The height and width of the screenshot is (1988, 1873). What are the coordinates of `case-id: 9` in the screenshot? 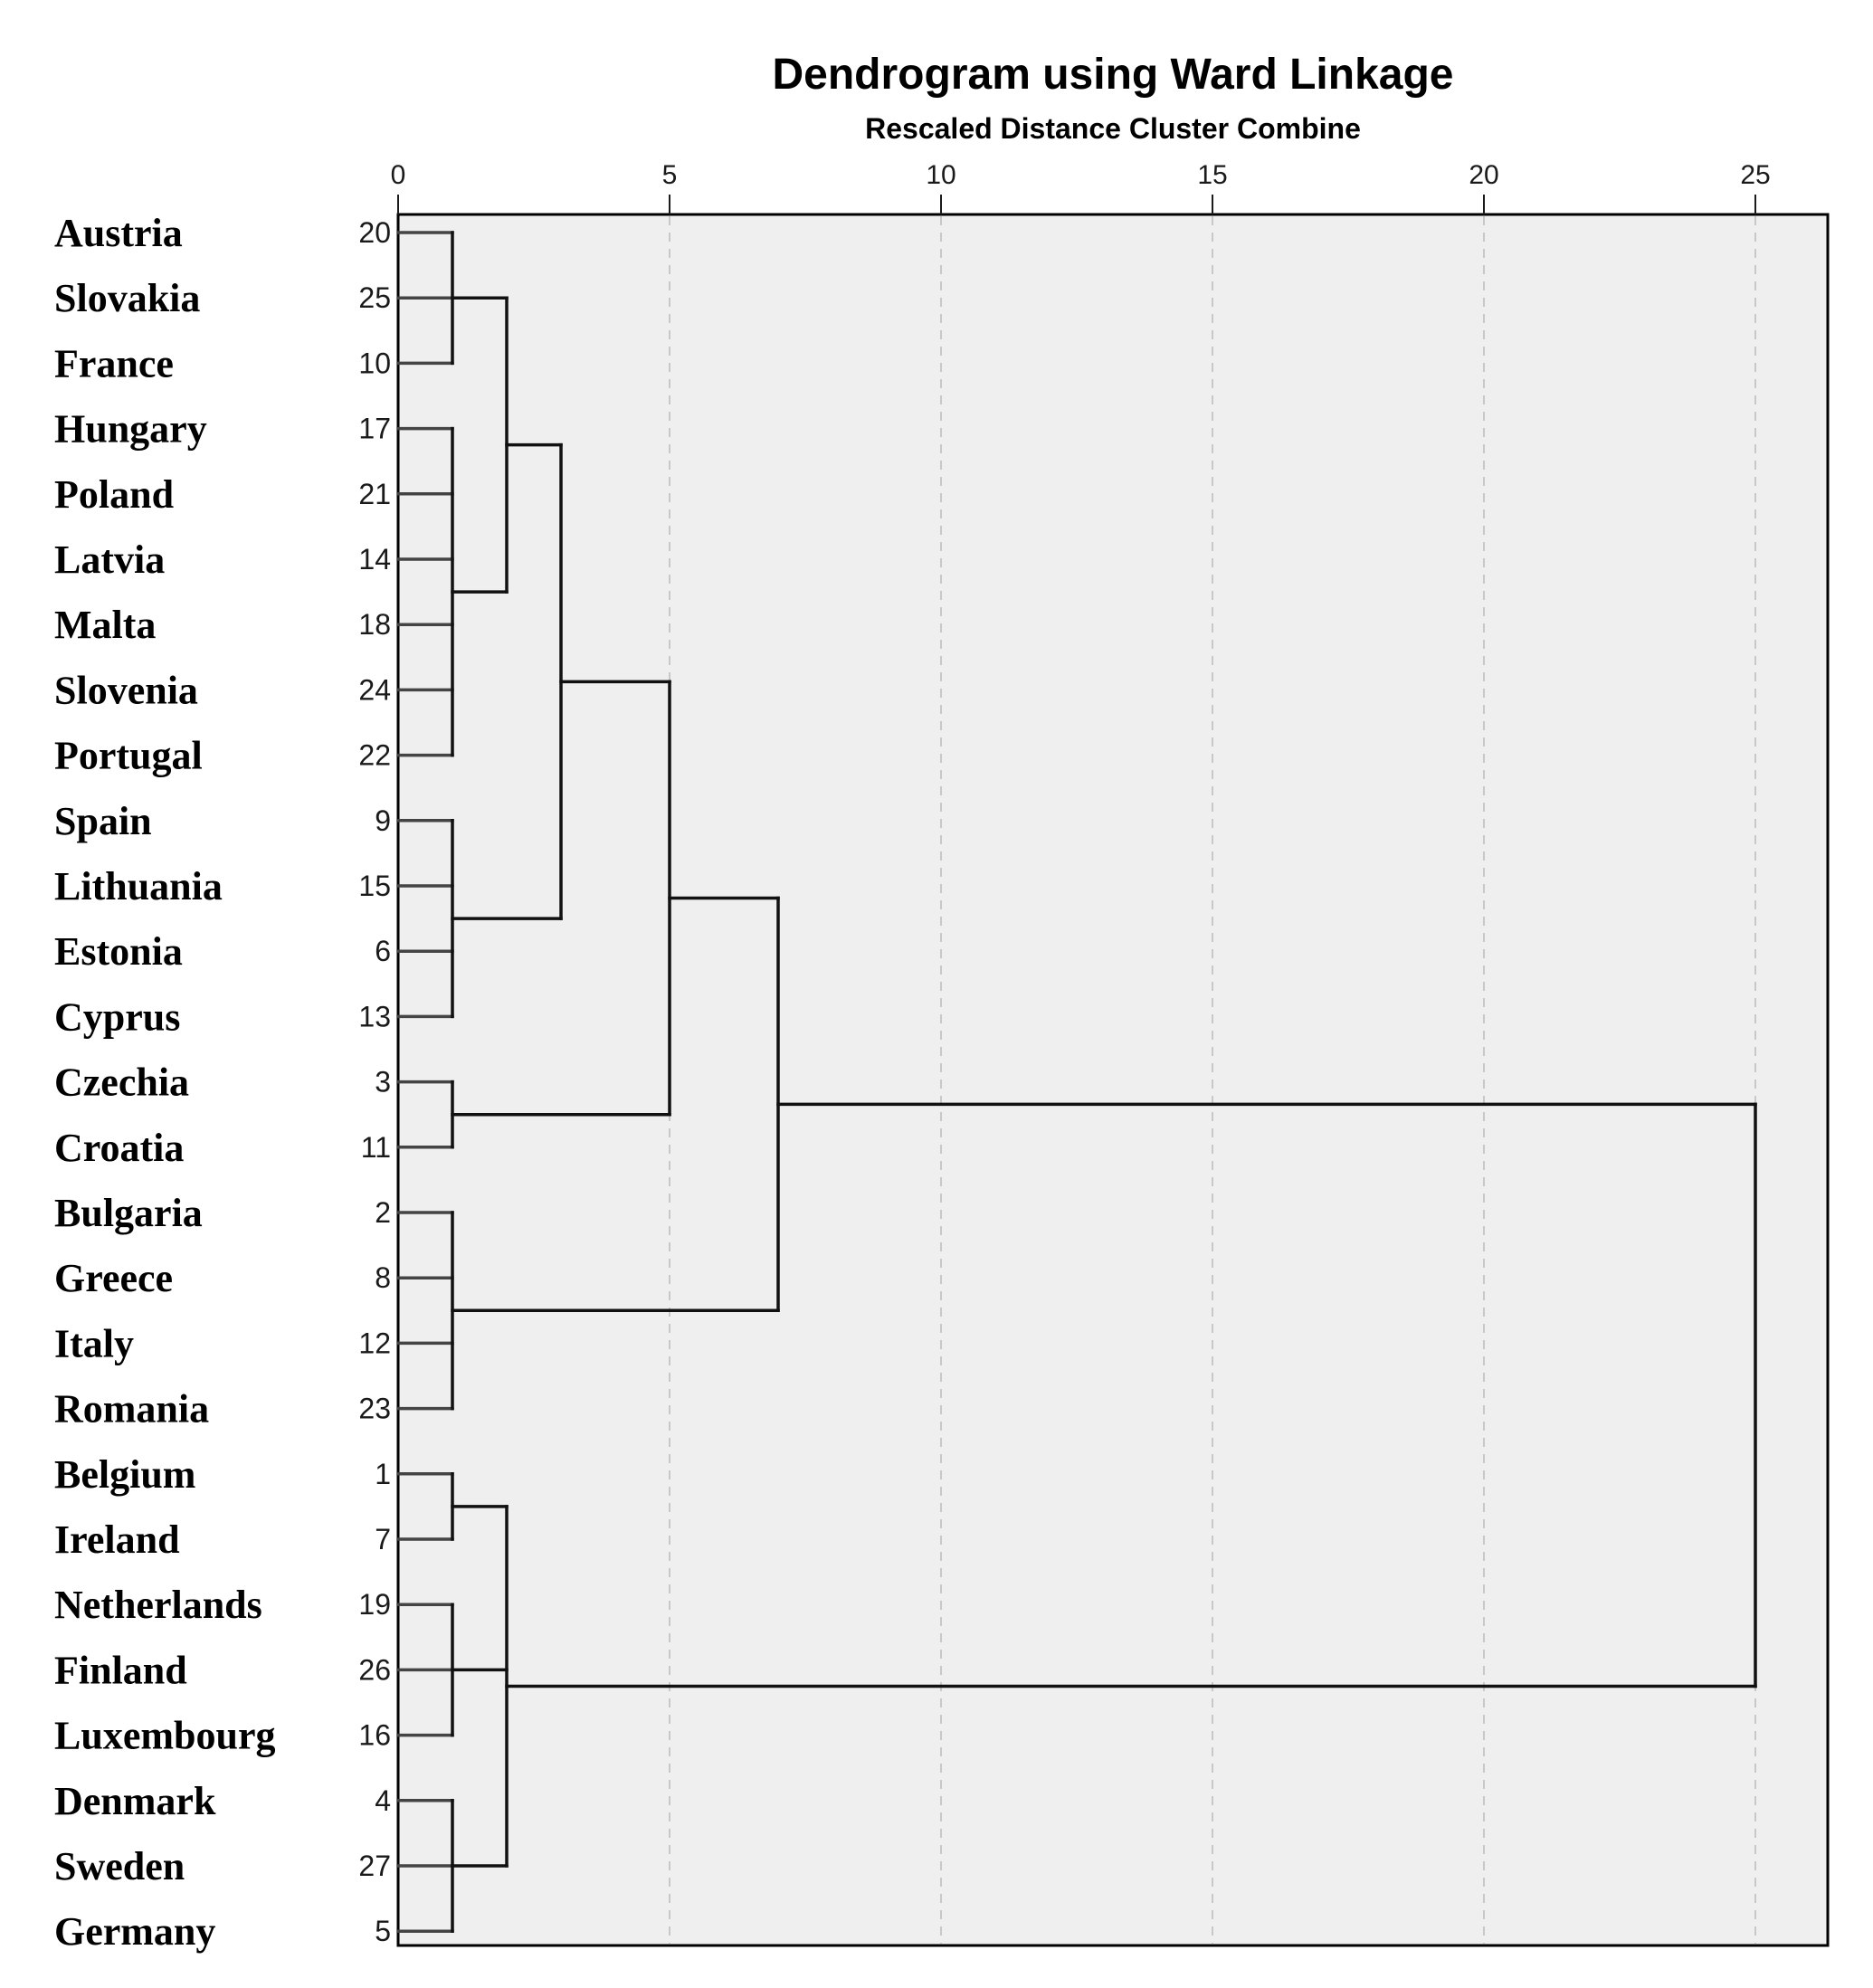 It's located at (383, 820).